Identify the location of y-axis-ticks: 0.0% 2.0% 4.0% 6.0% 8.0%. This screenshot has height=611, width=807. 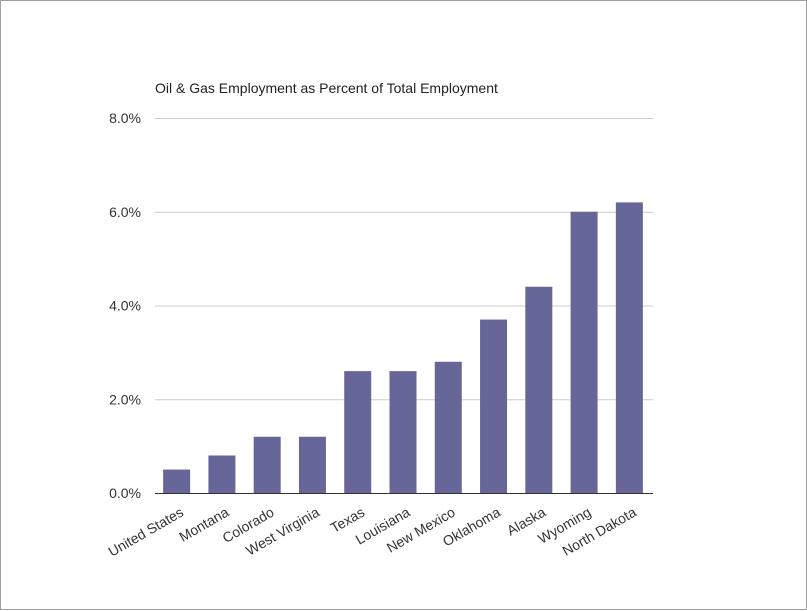
(125, 305).